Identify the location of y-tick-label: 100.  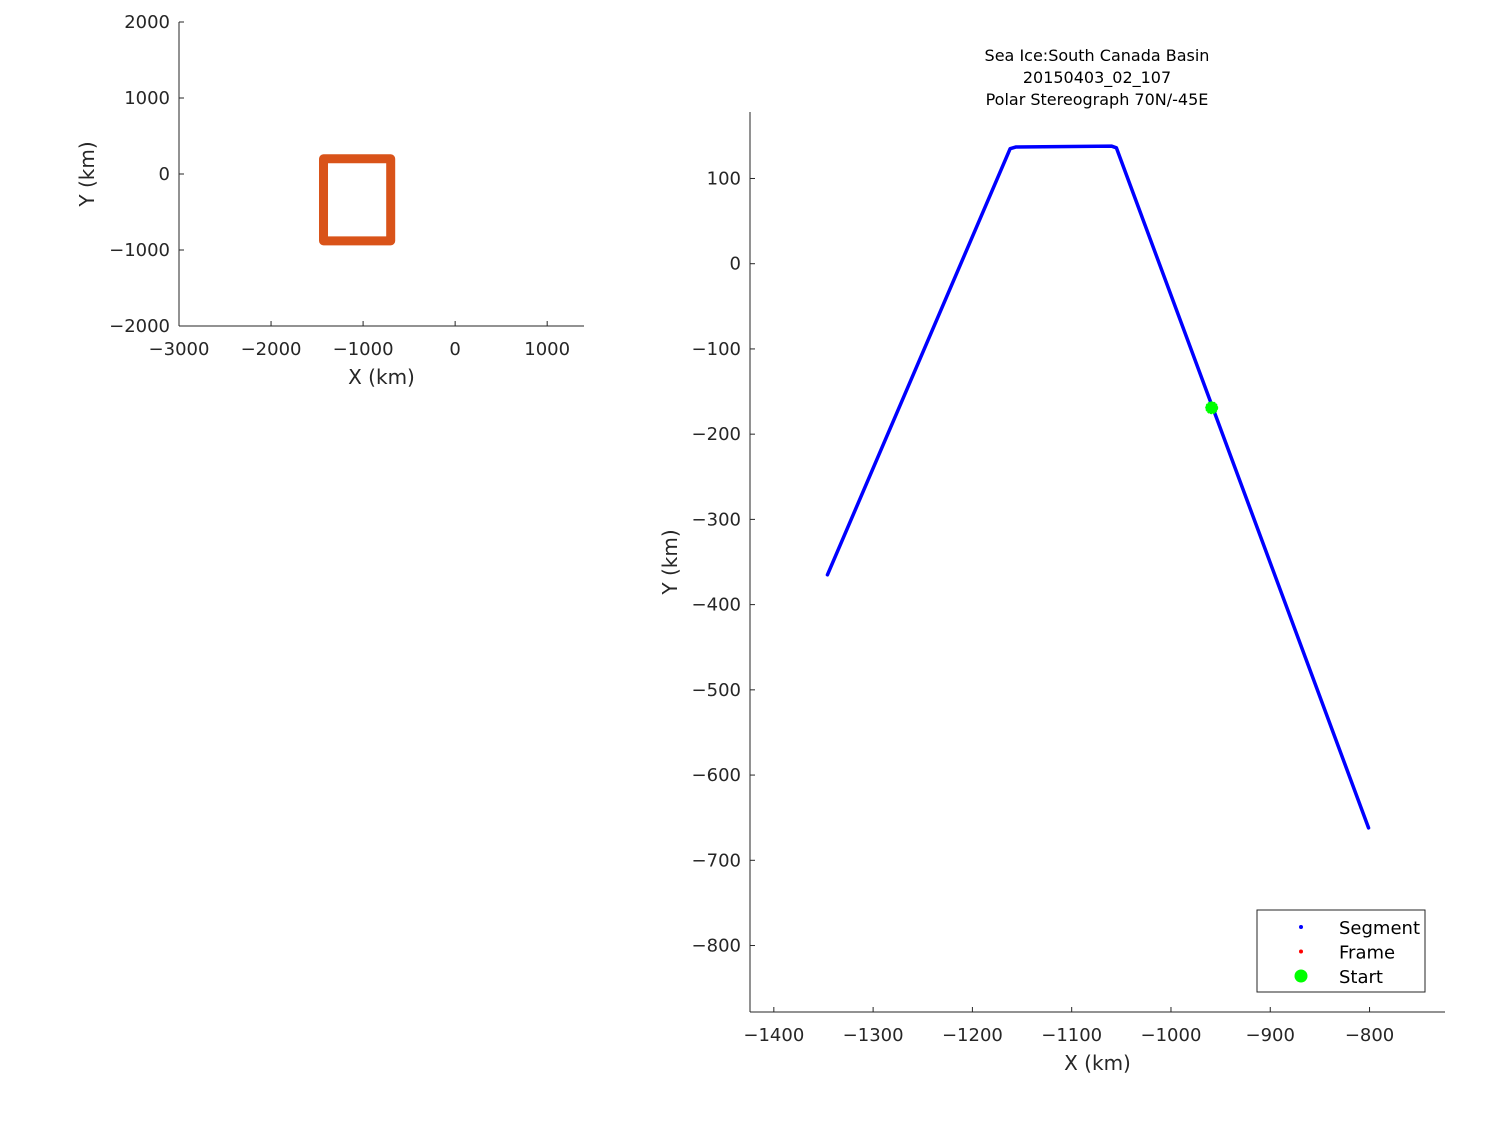
(724, 178).